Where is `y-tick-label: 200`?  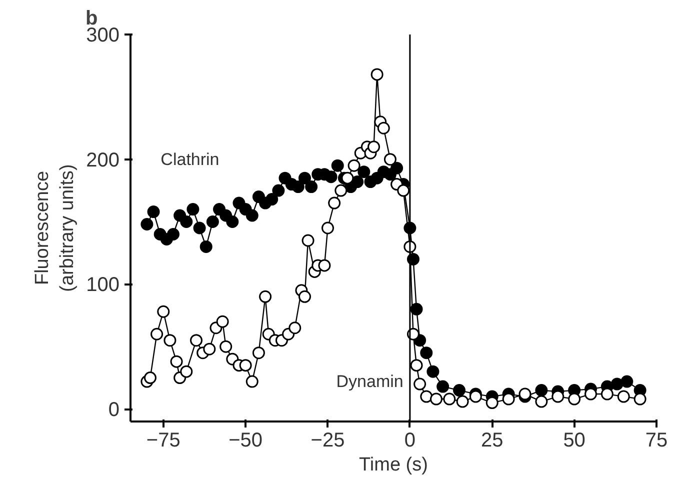 y-tick-label: 200 is located at coordinates (103, 160).